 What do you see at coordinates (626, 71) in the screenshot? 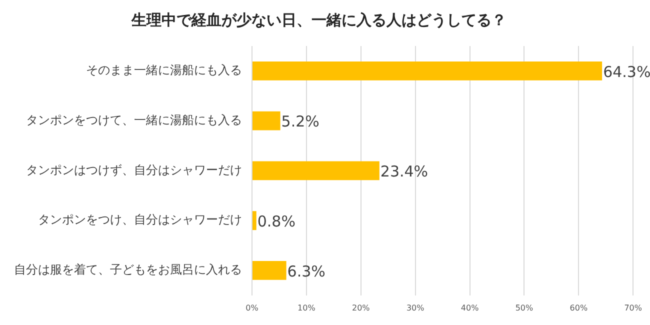
I see `data-label: 64.3%` at bounding box center [626, 71].